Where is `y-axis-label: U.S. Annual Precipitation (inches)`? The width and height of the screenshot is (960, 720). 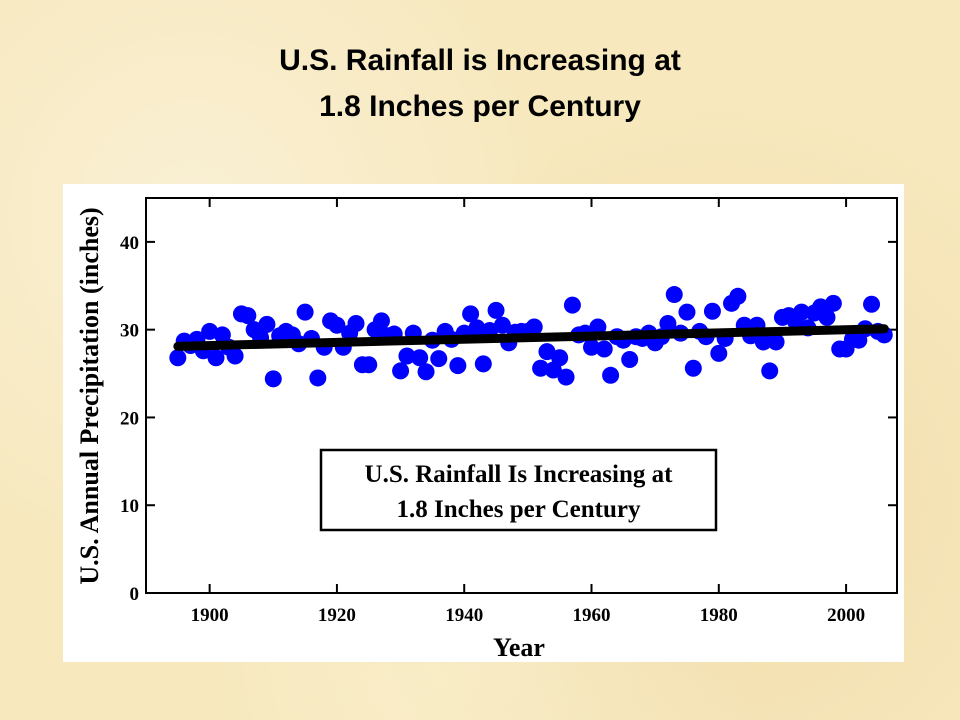
y-axis-label: U.S. Annual Precipitation (inches) is located at coordinates (89, 395).